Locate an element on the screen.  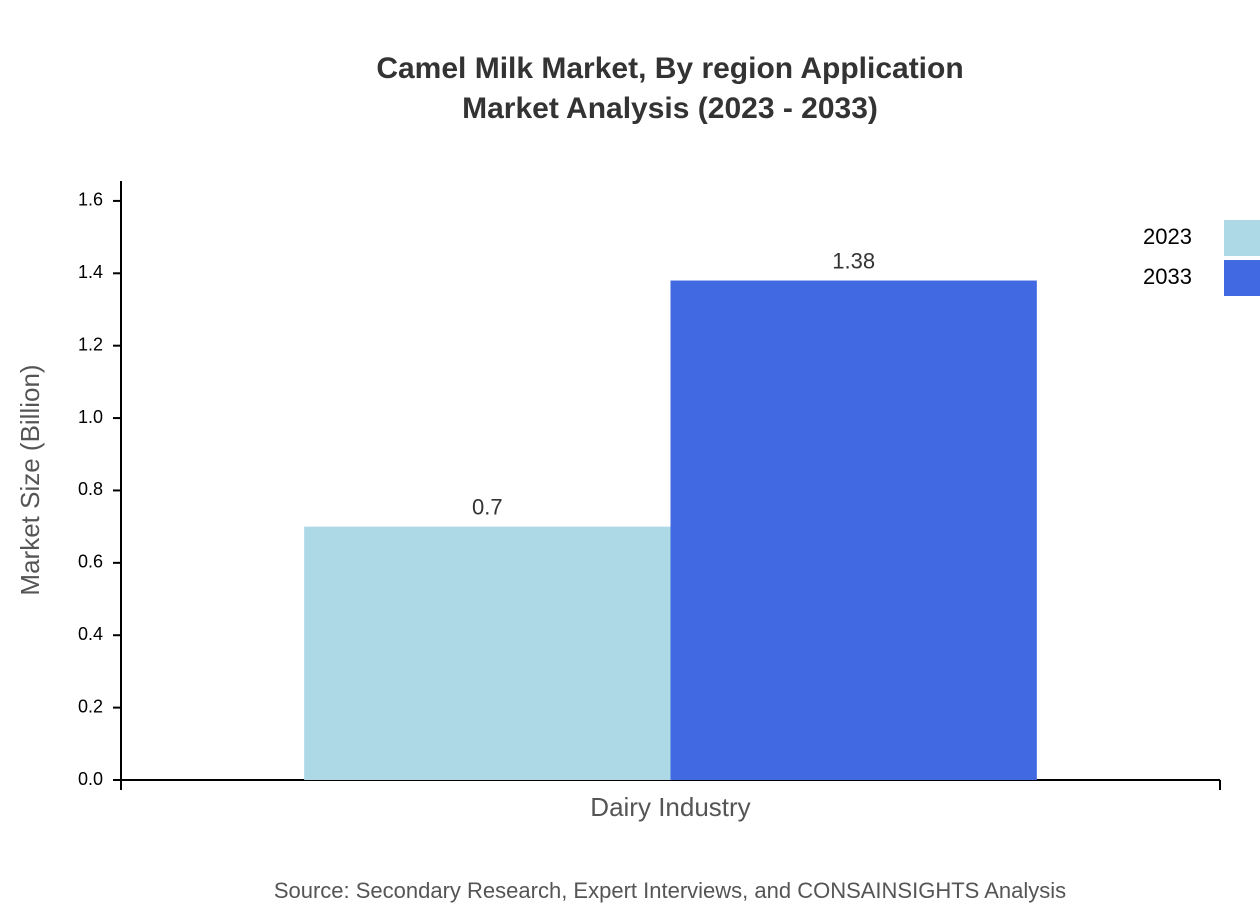
legend-label: 2033 is located at coordinates (1167, 276).